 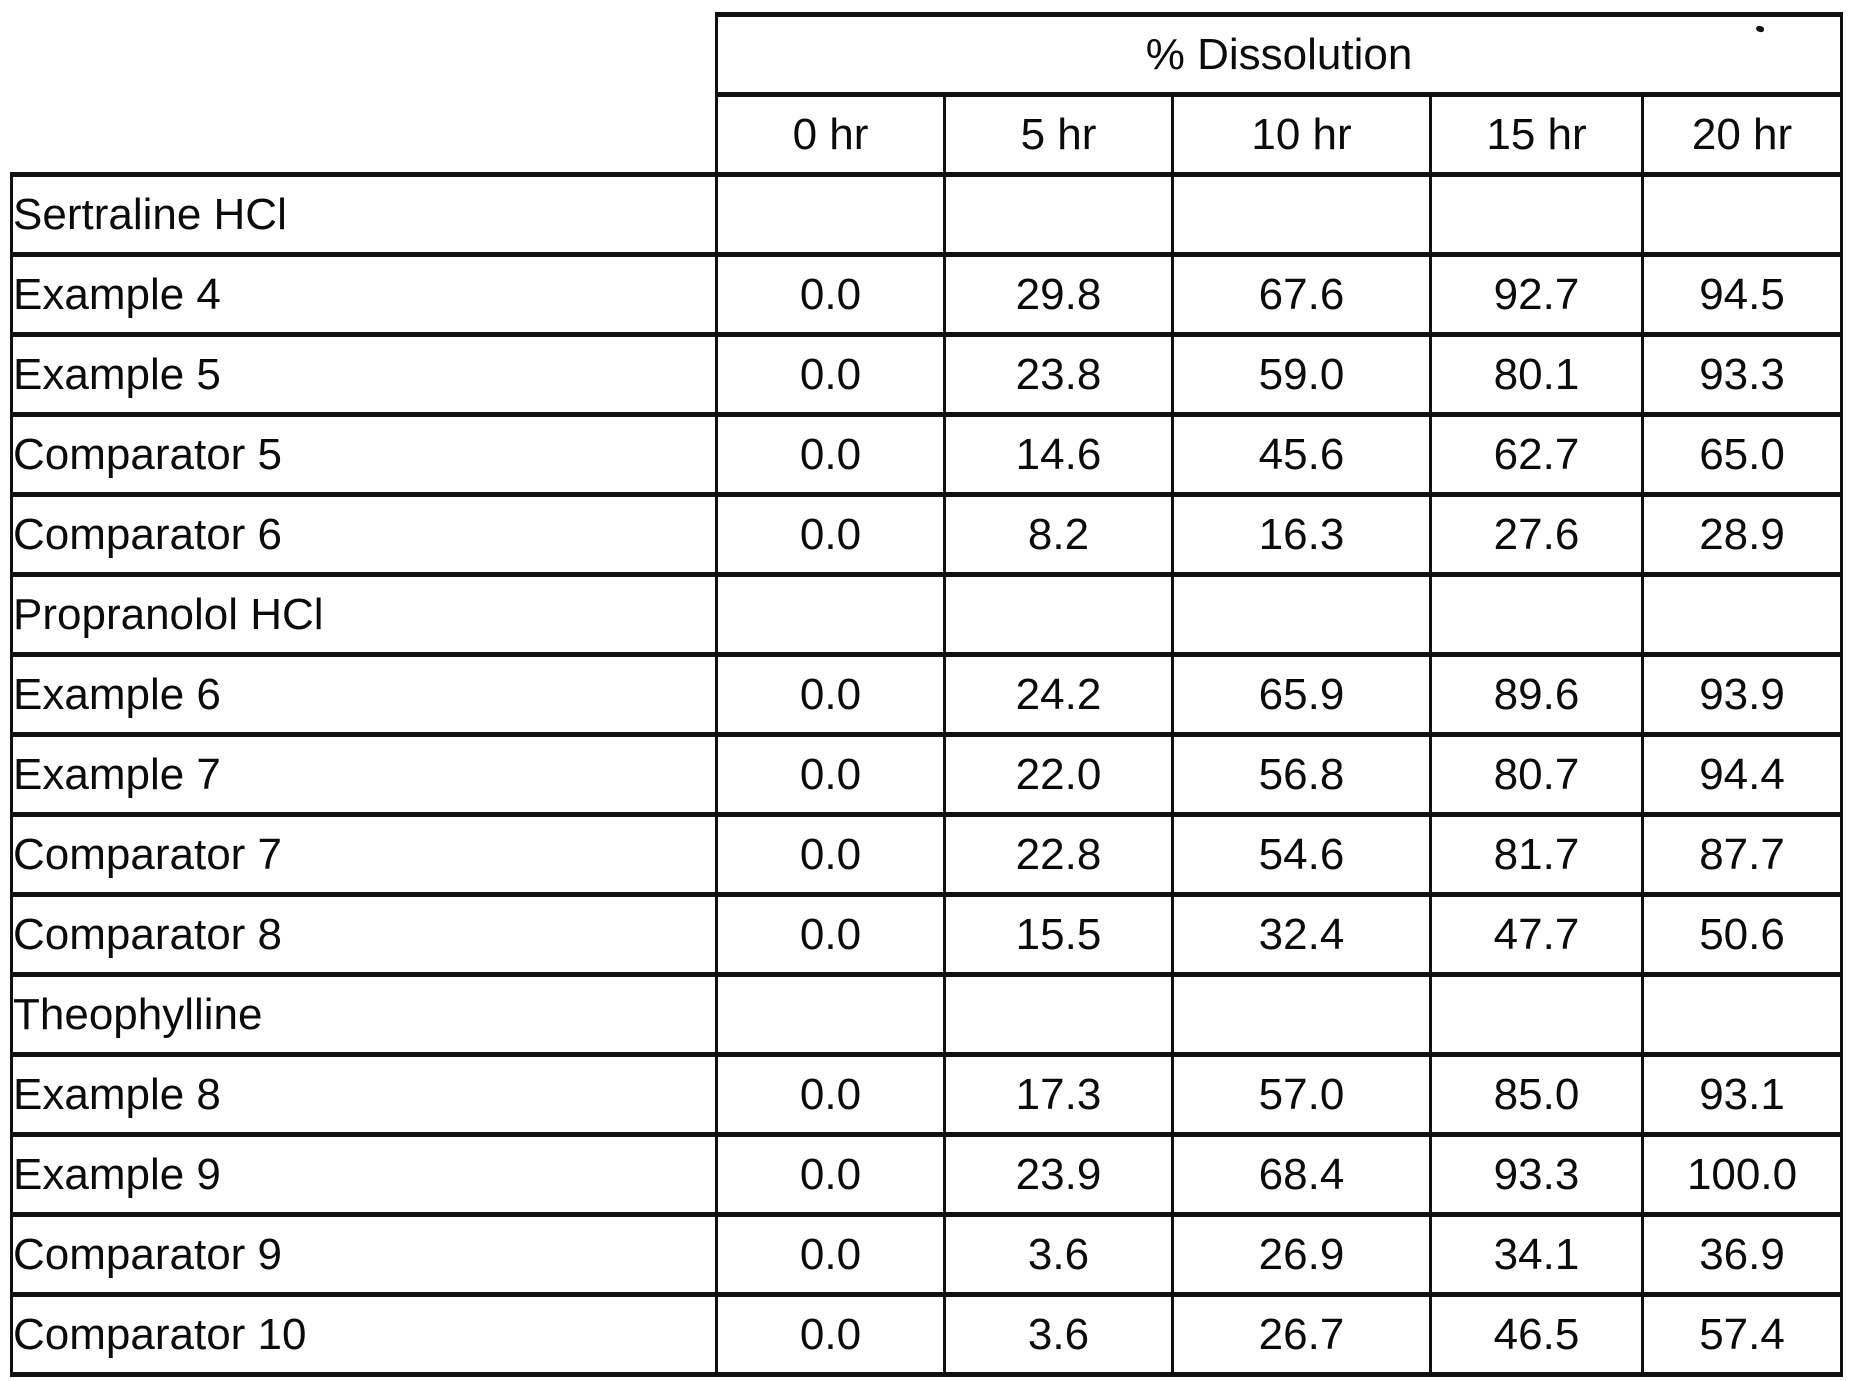 I want to click on data-row-comparator-5: Comparator 5 0.0 14.6 45.6 62.7 65.0, so click(x=927, y=454).